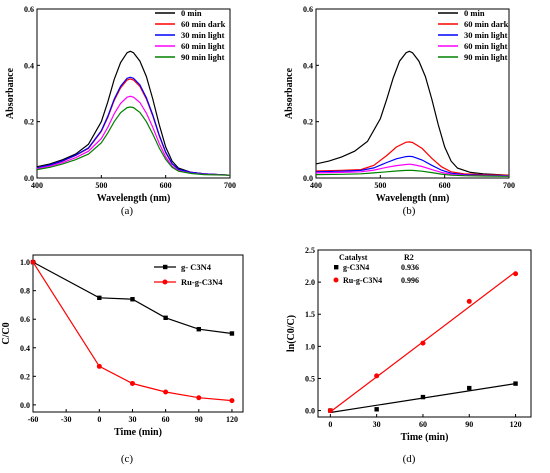  I want to click on panel-b-xtick-label: 600, so click(445, 185).